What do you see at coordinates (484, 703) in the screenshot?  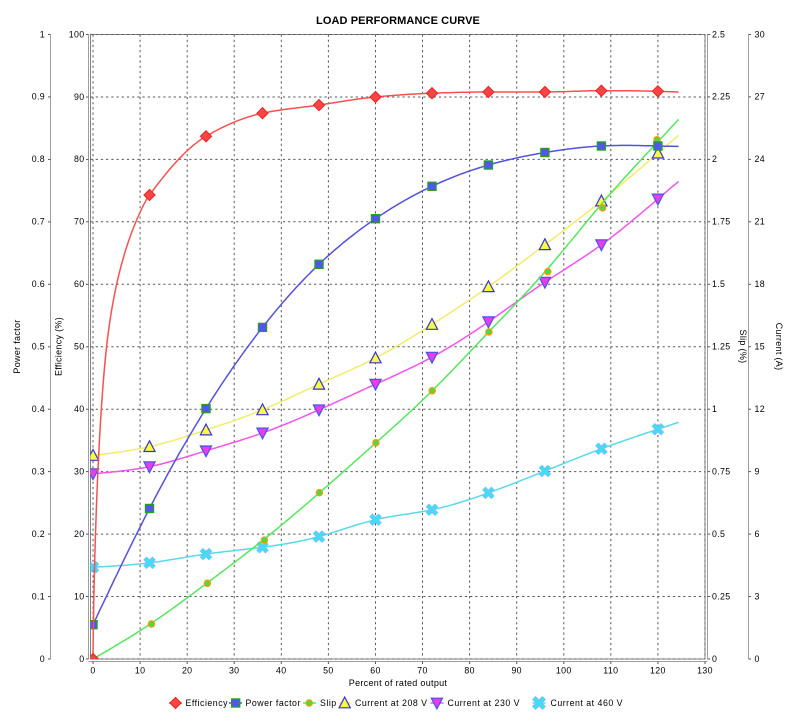 I see `svg-text: Current at 230 V` at bounding box center [484, 703].